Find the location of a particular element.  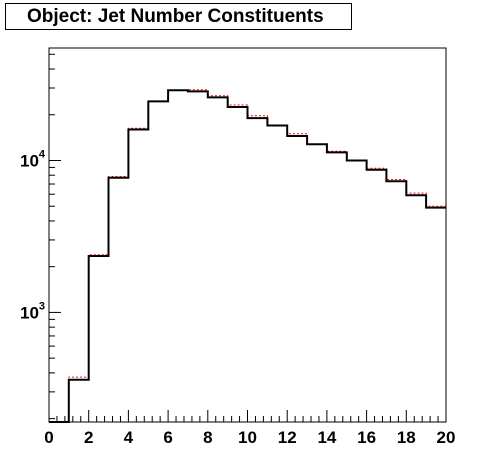

x-tick-label: 14 is located at coordinates (326, 437).